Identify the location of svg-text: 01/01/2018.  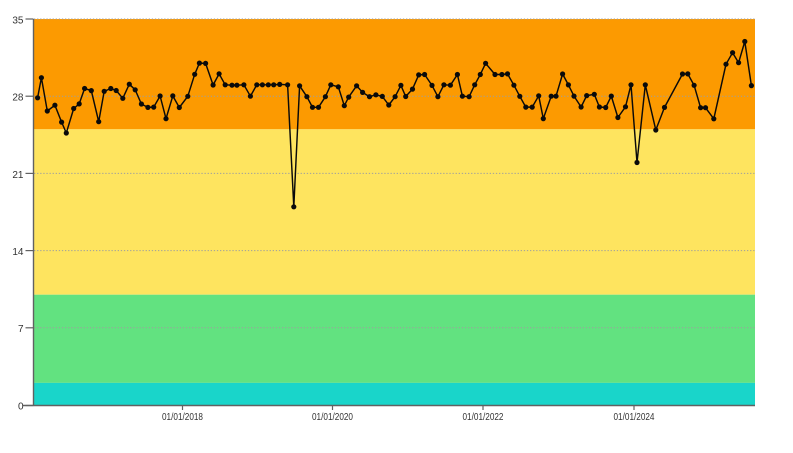
(182, 417).